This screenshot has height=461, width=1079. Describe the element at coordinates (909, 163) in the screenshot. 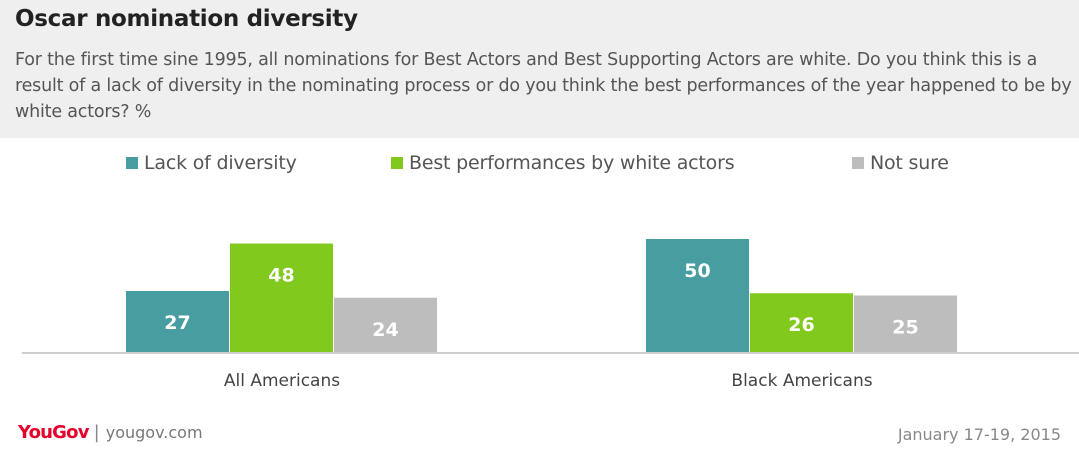

I see `legend-label: Not sure` at that location.